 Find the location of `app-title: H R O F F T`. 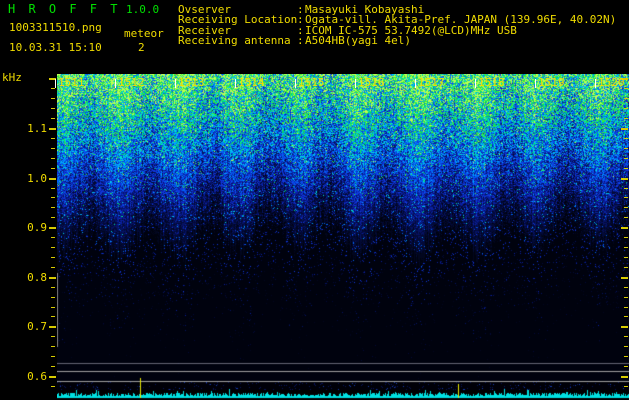

app-title: H R O F F T is located at coordinates (64, 9).